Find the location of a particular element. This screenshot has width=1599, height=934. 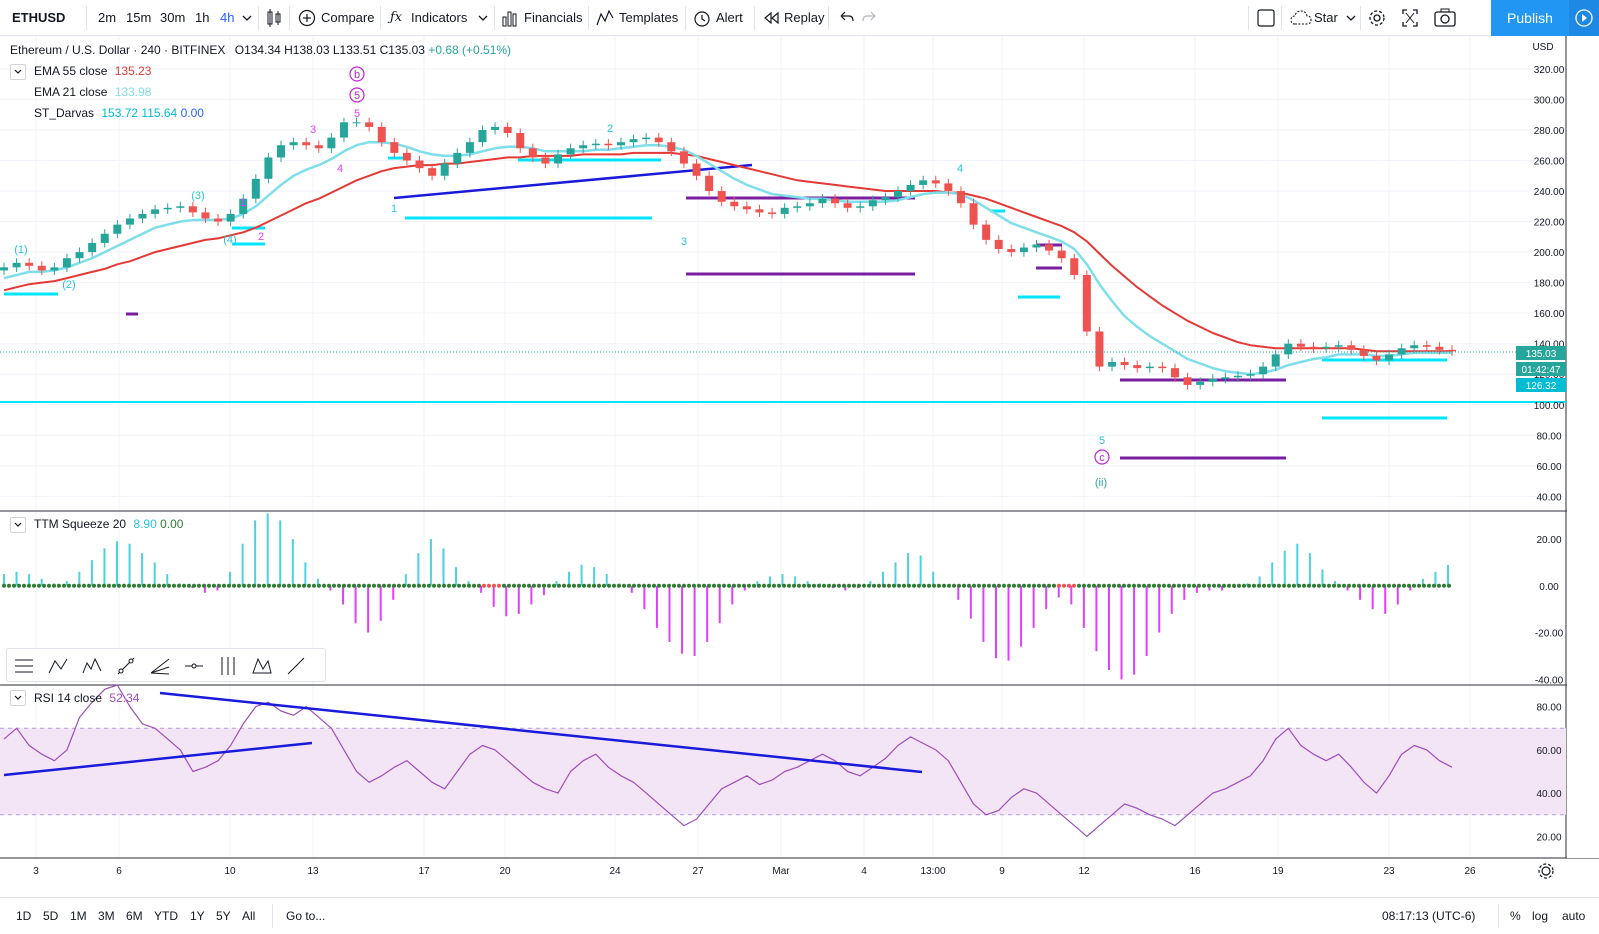

replay-button: Replay is located at coordinates (804, 17).